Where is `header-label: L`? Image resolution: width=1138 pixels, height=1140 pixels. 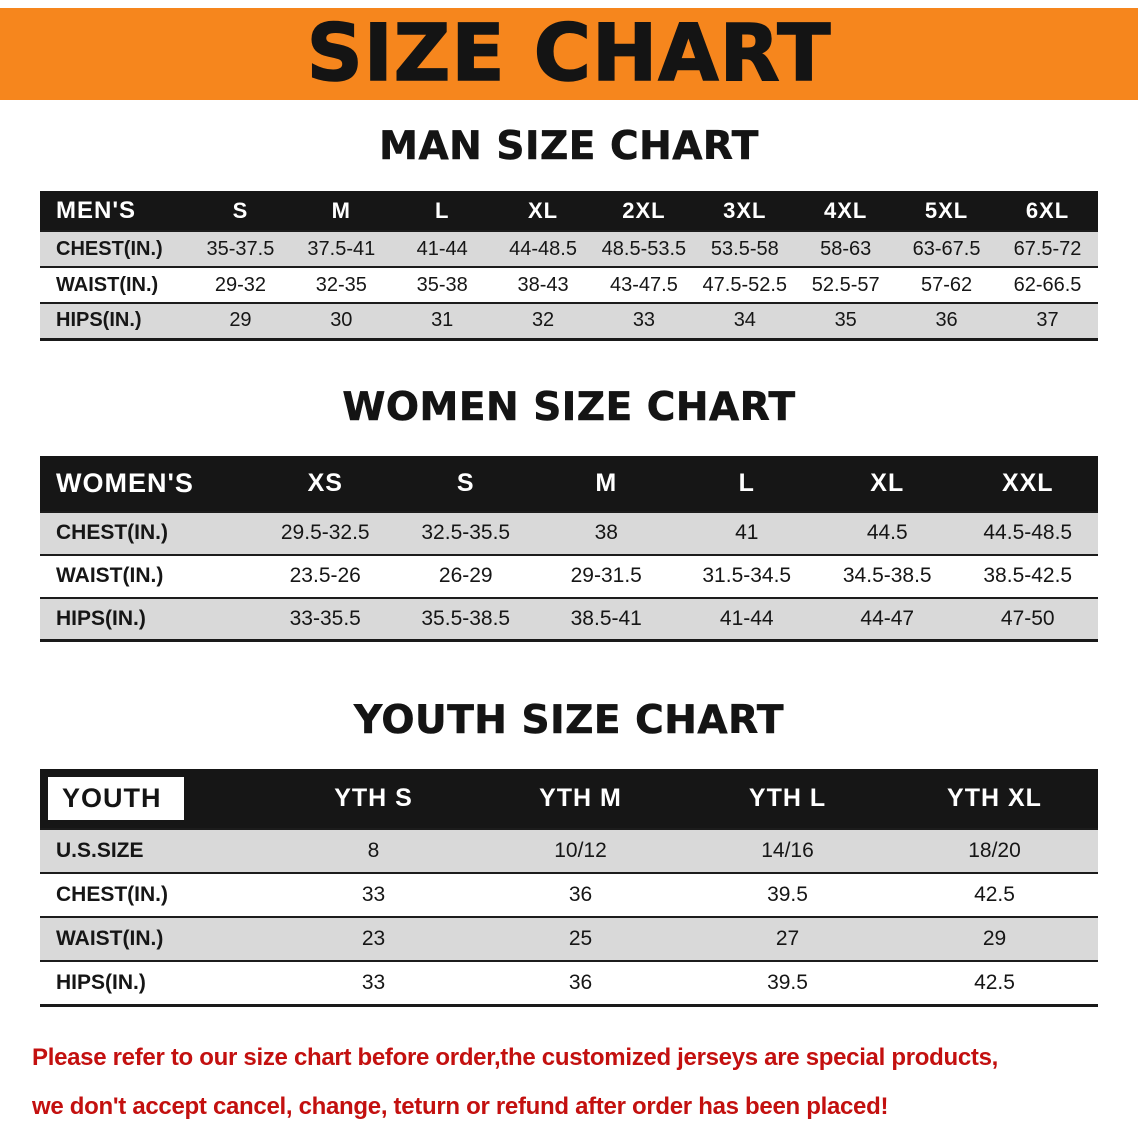 header-label: L is located at coordinates (746, 482).